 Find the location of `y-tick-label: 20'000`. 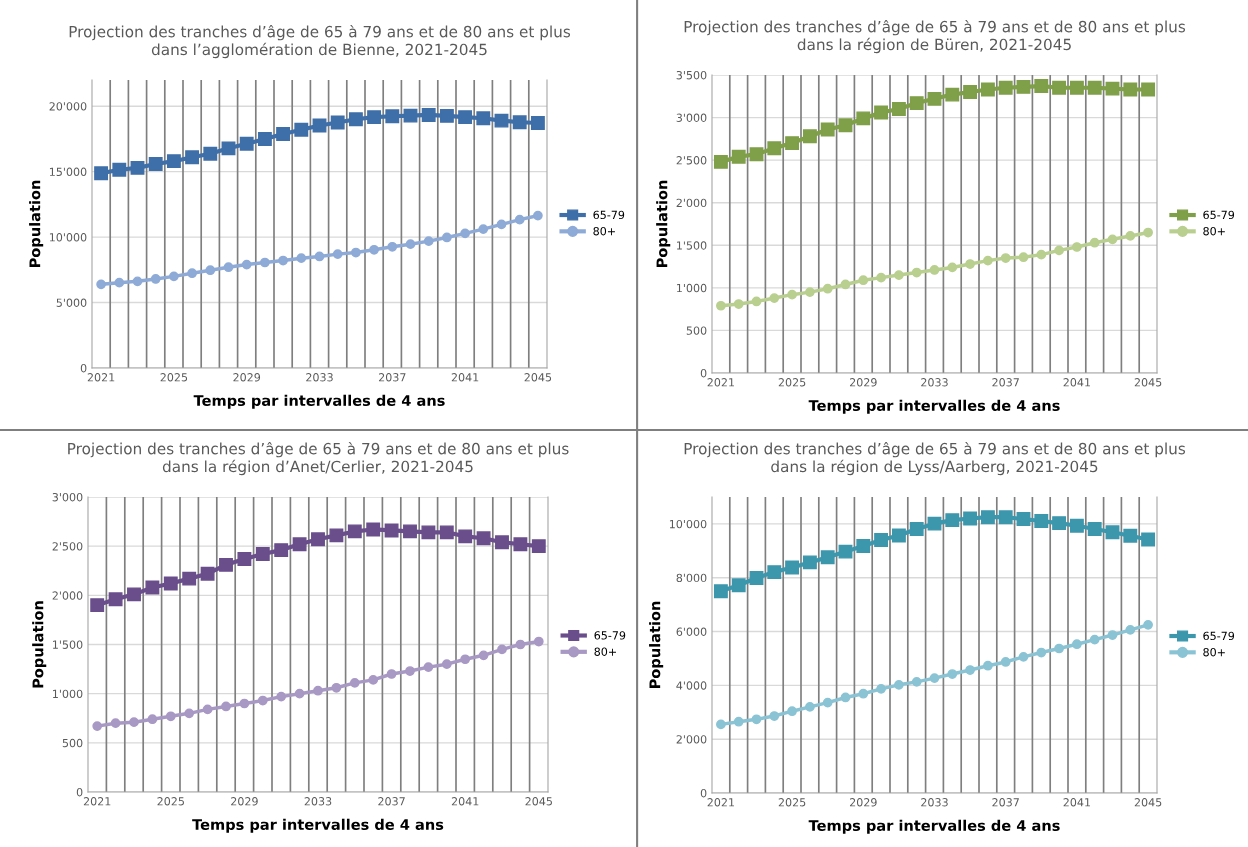

y-tick-label: 20'000 is located at coordinates (68, 106).